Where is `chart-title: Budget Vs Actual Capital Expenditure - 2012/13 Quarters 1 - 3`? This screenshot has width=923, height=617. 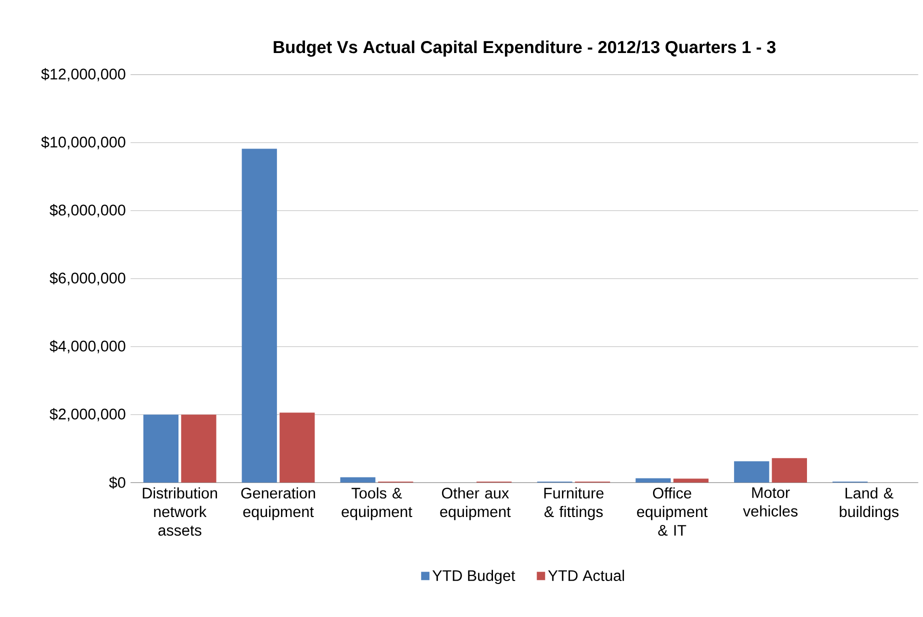
chart-title: Budget Vs Actual Capital Expenditure - 2012/13 Quarters 1 - 3 is located at coordinates (525, 48).